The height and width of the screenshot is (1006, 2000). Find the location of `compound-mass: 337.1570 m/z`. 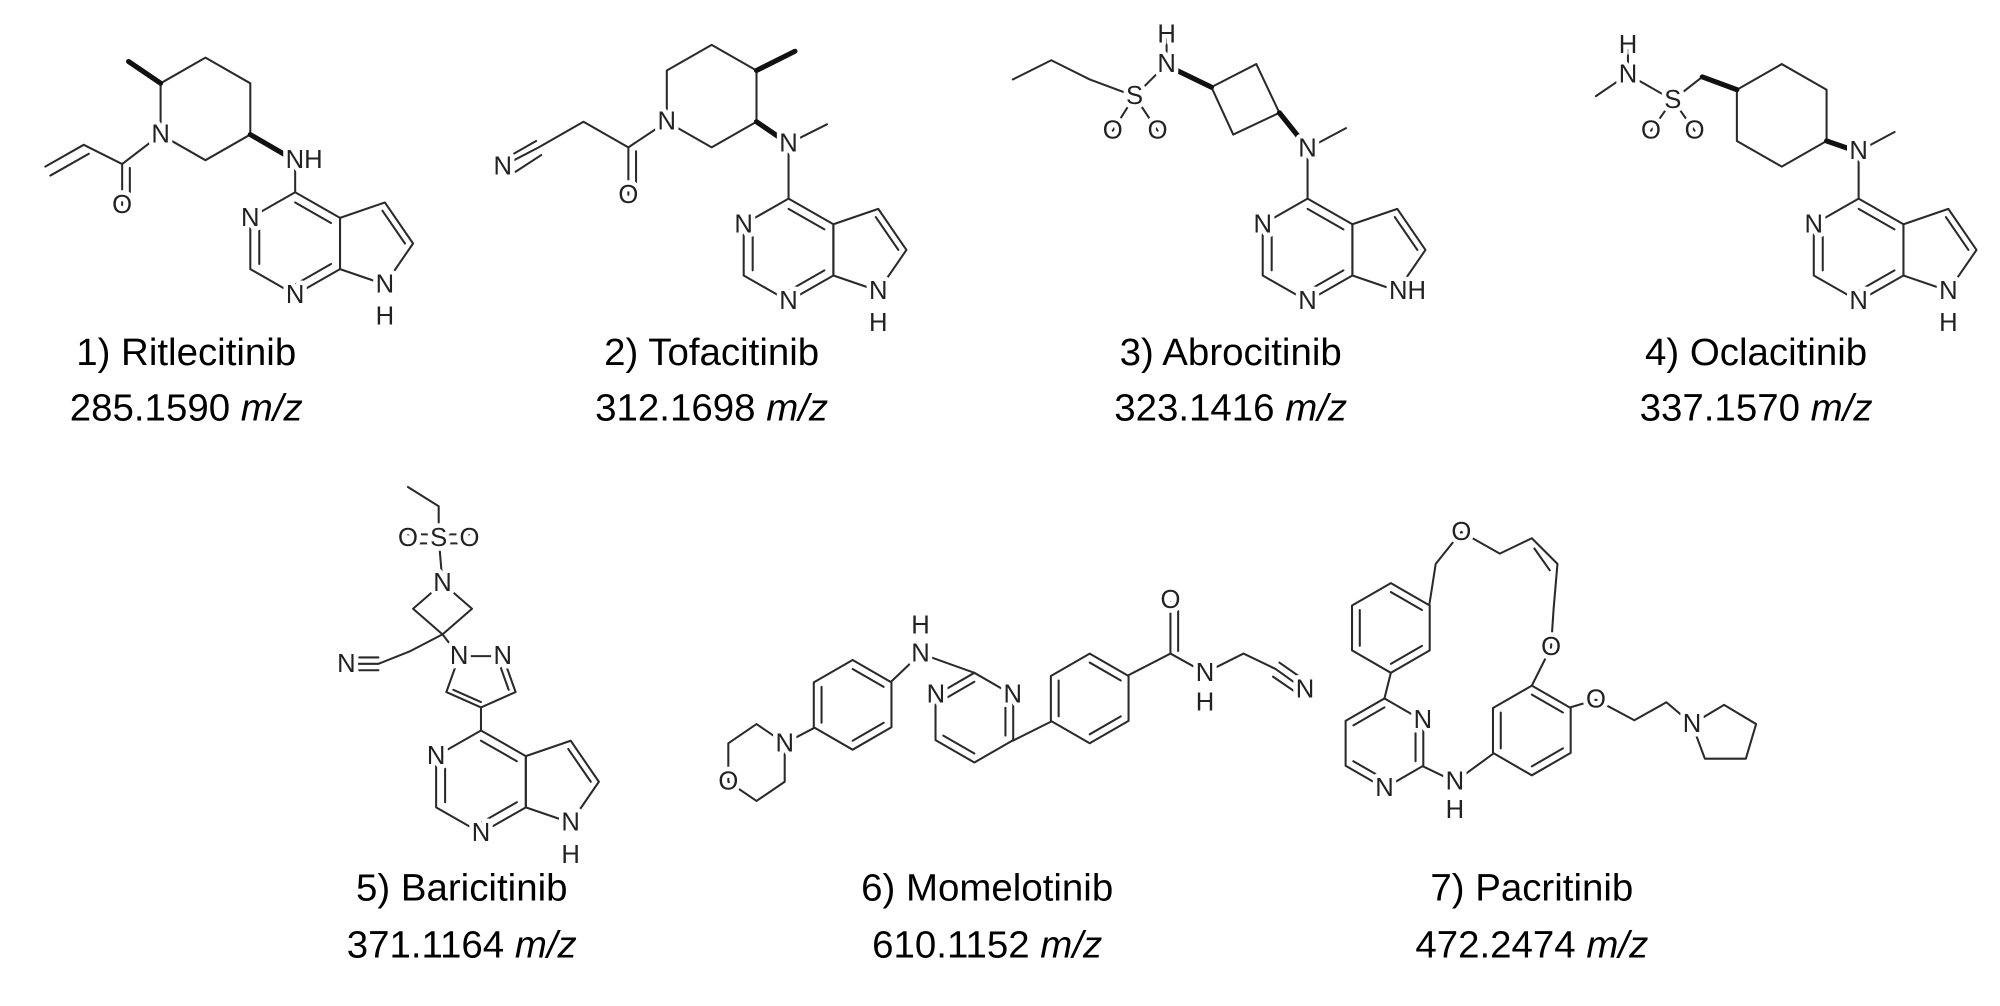

compound-mass: 337.1570 m/z is located at coordinates (1756, 407).